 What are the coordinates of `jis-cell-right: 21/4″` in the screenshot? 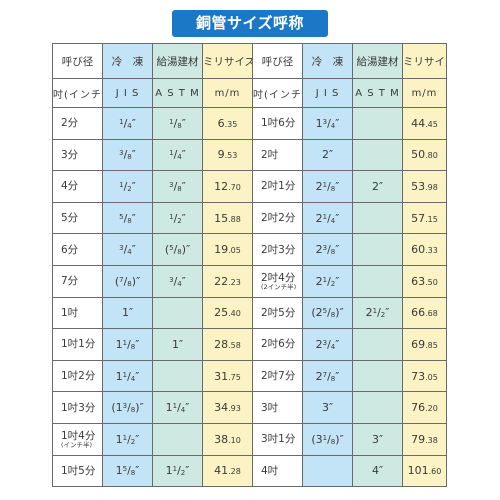 It's located at (327, 218).